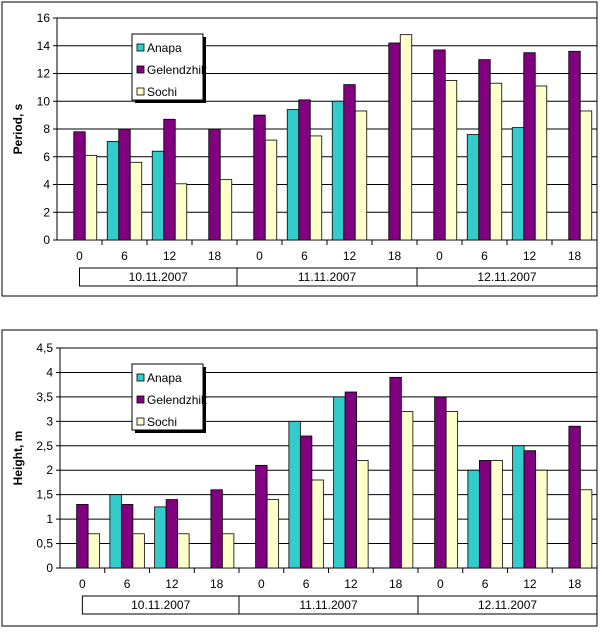 Image resolution: width=602 pixels, height=639 pixels. I want to click on y-tick-label: 6, so click(46, 157).